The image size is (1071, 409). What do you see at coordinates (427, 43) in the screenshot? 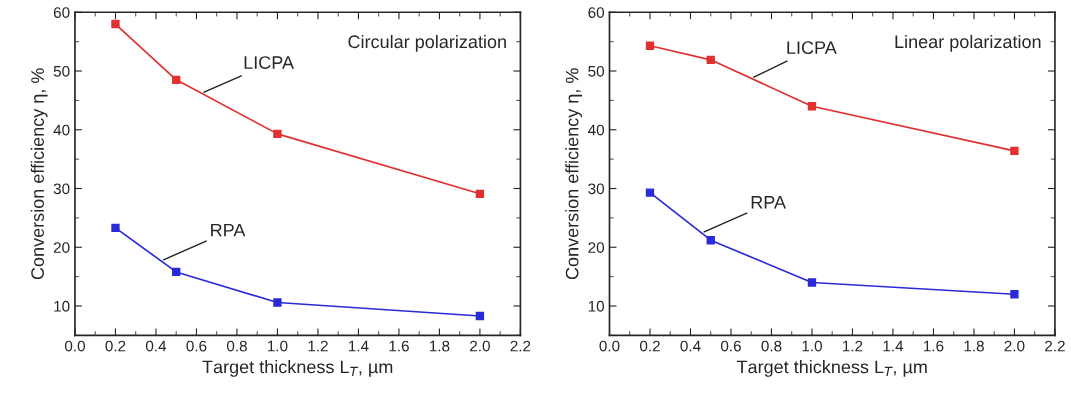
I see `annotation: Circular polarization` at bounding box center [427, 43].